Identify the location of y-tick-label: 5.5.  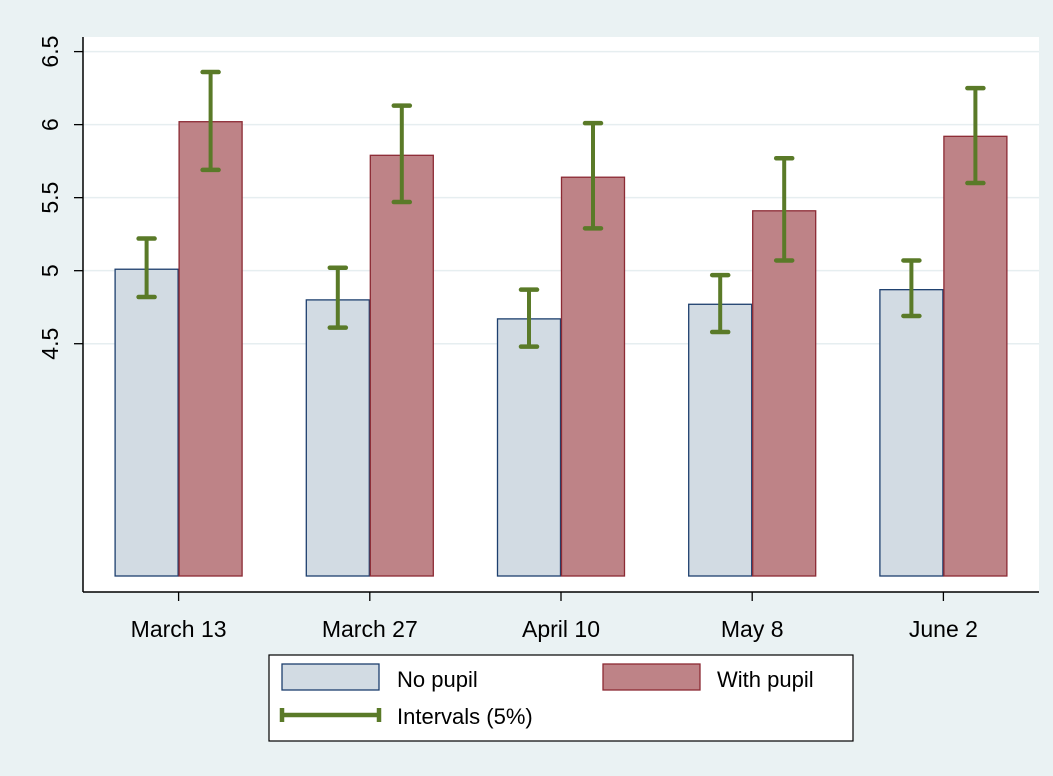
(50, 198).